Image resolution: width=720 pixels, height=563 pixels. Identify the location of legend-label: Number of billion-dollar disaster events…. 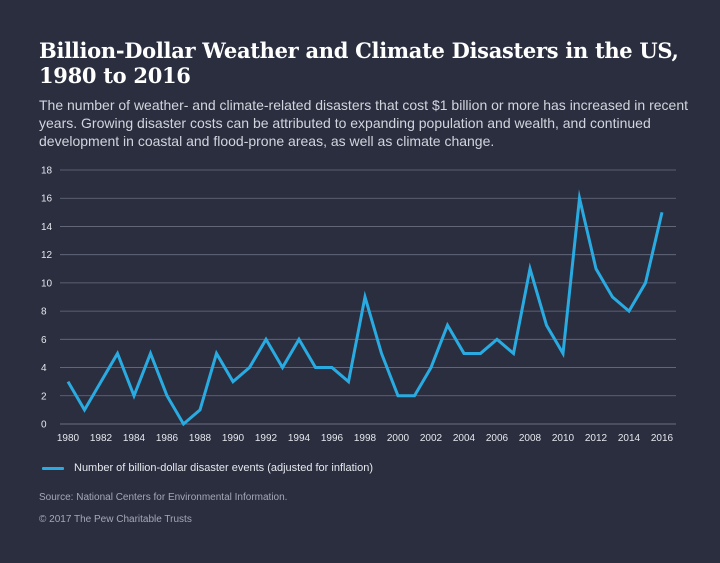
(223, 468).